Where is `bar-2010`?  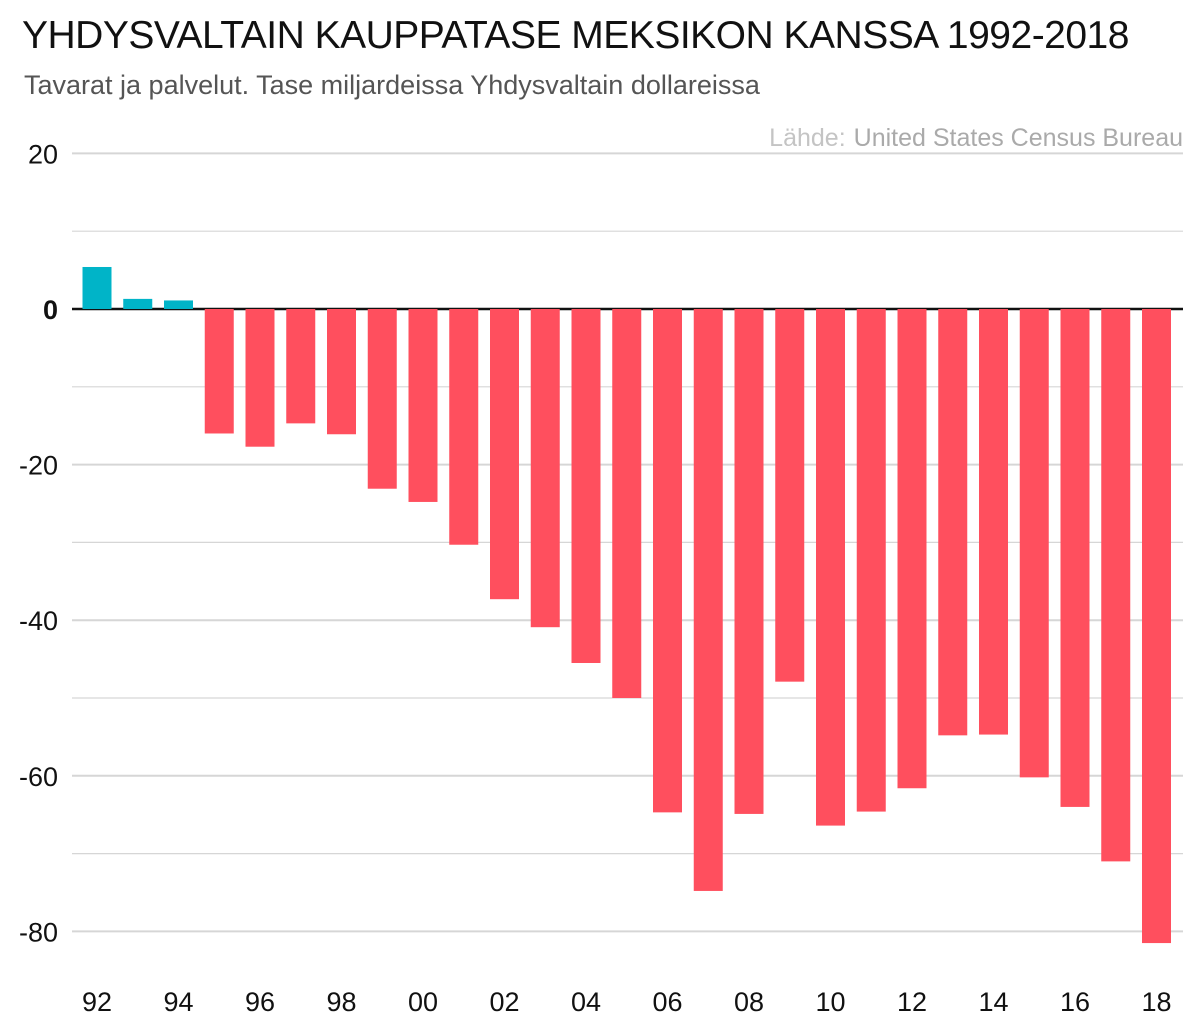
bar-2010 is located at coordinates (830, 567).